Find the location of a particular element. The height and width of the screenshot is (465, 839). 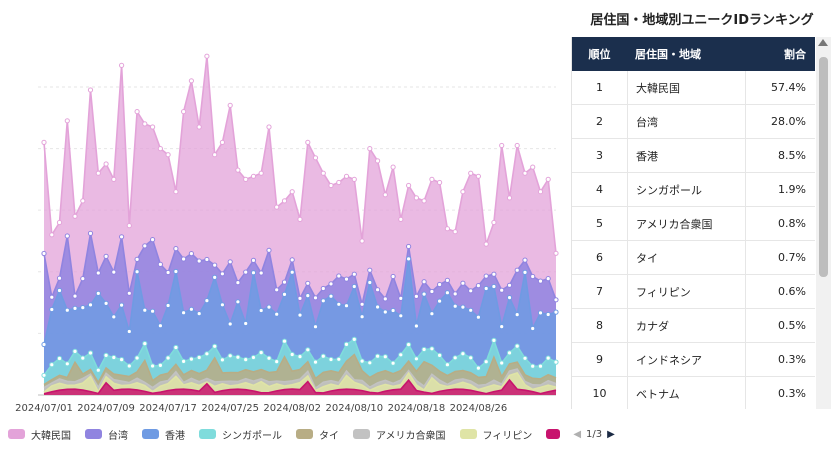

pager-next-icon: ▶ is located at coordinates (611, 434).